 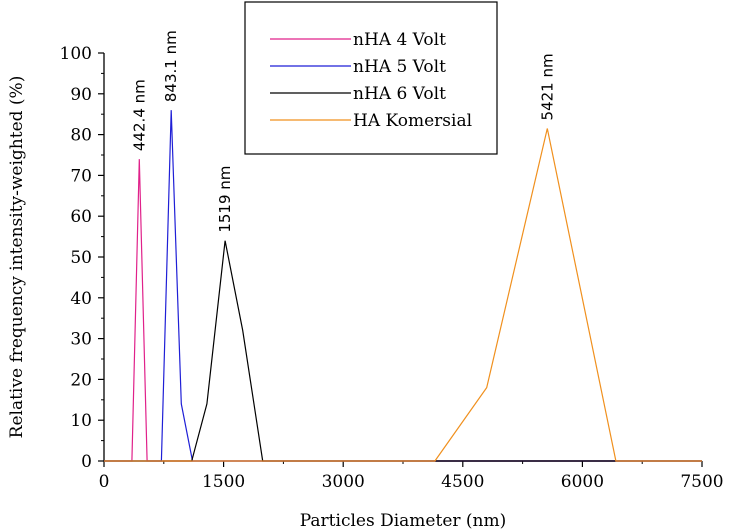 I want to click on peak-label: 442.4 nm, so click(x=139, y=115).